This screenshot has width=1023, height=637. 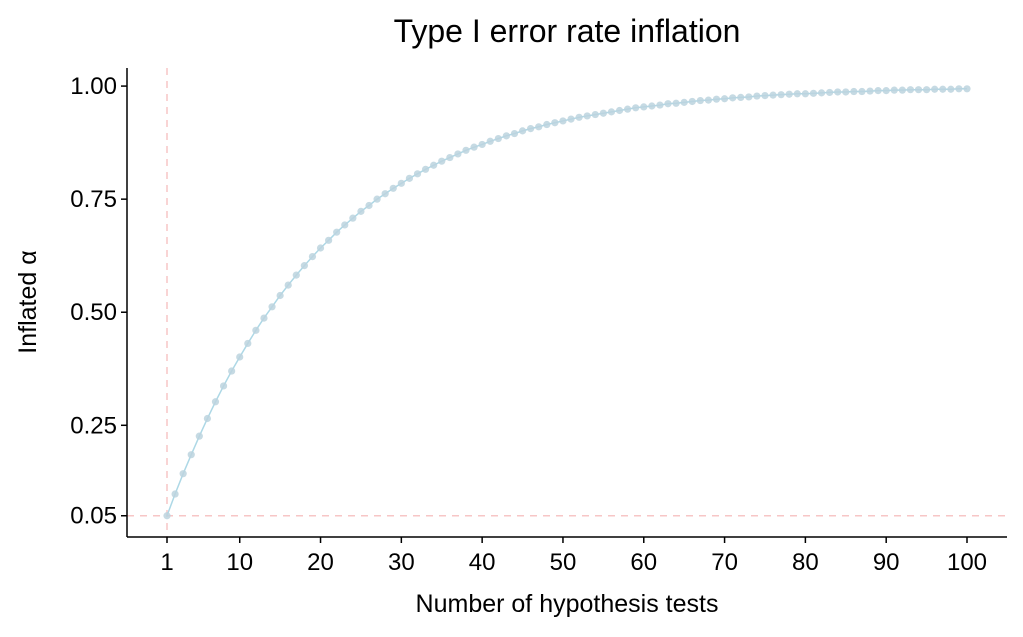 I want to click on x-tick-label: 100, so click(x=967, y=562).